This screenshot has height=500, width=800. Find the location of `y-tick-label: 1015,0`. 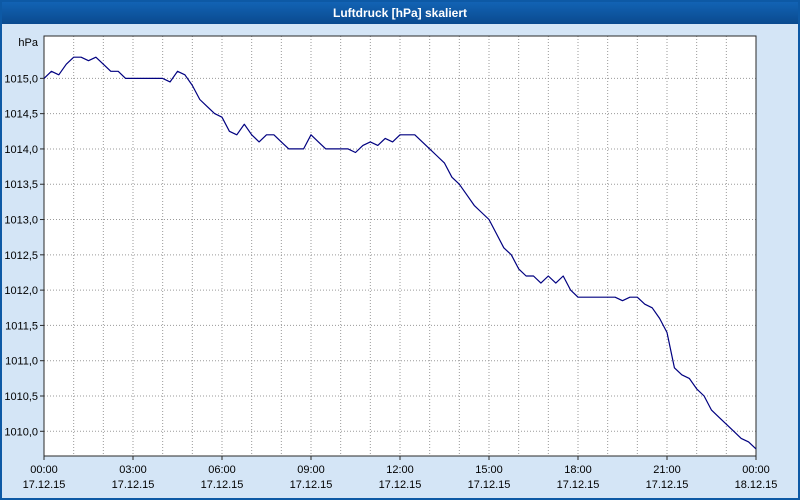

y-tick-label: 1015,0 is located at coordinates (21, 79).